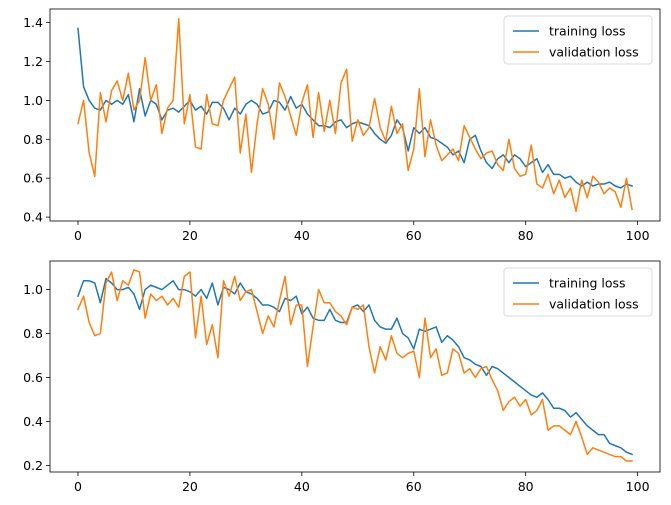 The height and width of the screenshot is (505, 671). I want to click on y-tick-label: 0.2, so click(33, 465).